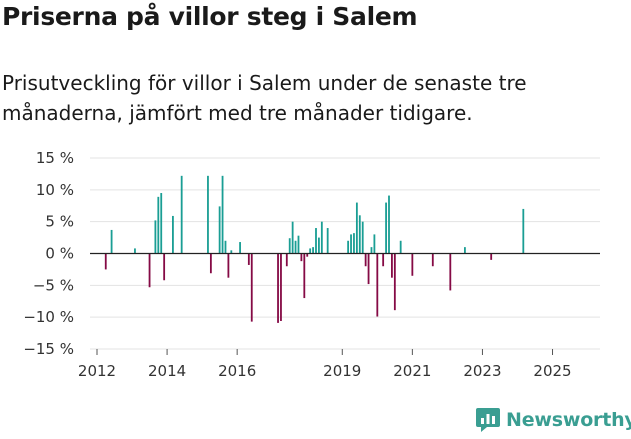 The width and height of the screenshot is (631, 439). Describe the element at coordinates (412, 371) in the screenshot. I see `x-tick-label: 2021` at that location.